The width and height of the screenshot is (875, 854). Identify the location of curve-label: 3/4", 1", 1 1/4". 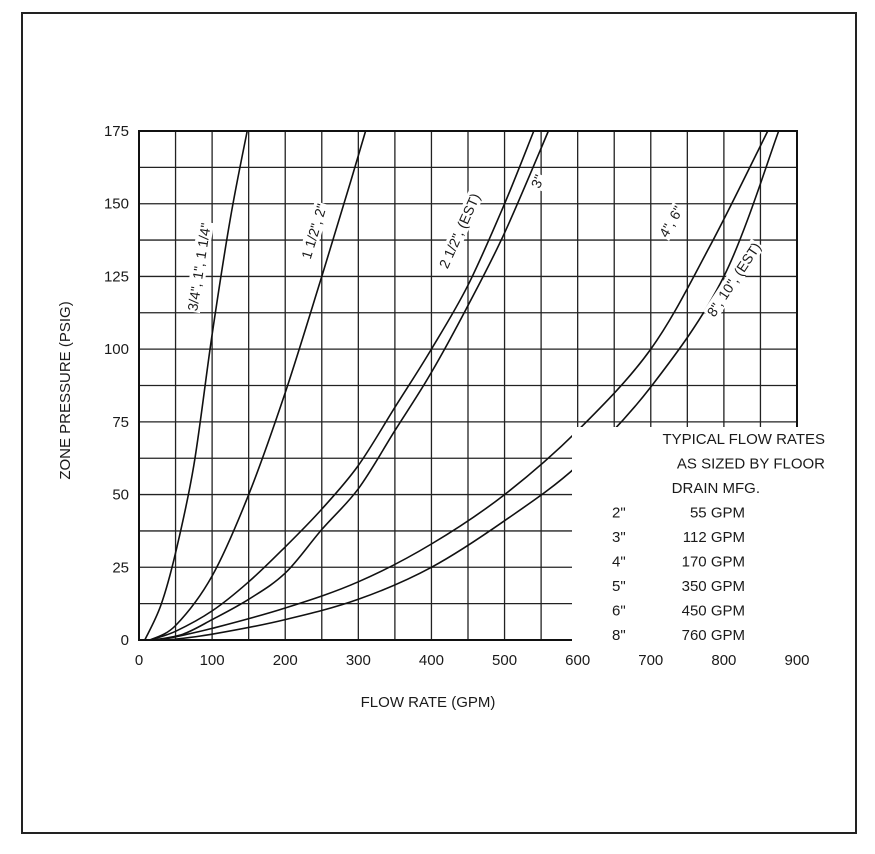
(199, 267).